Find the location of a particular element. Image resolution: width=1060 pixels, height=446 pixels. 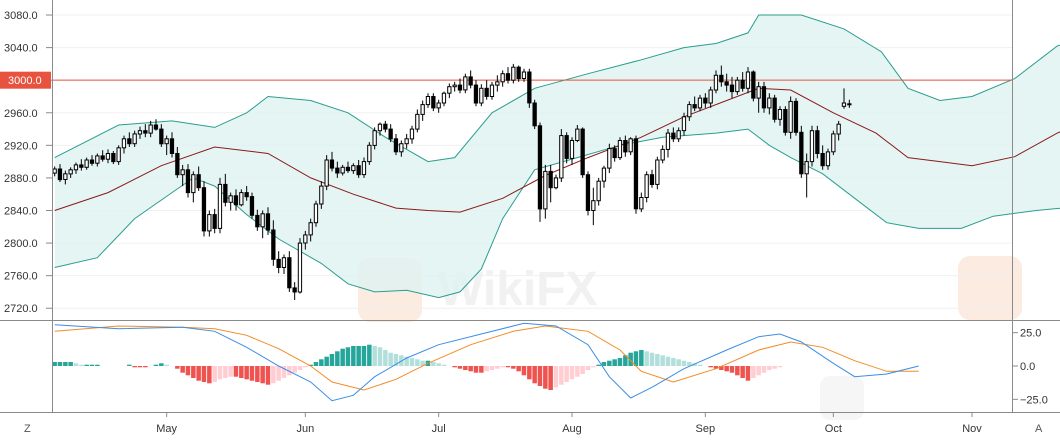

right-corner-button: A is located at coordinates (1039, 428).